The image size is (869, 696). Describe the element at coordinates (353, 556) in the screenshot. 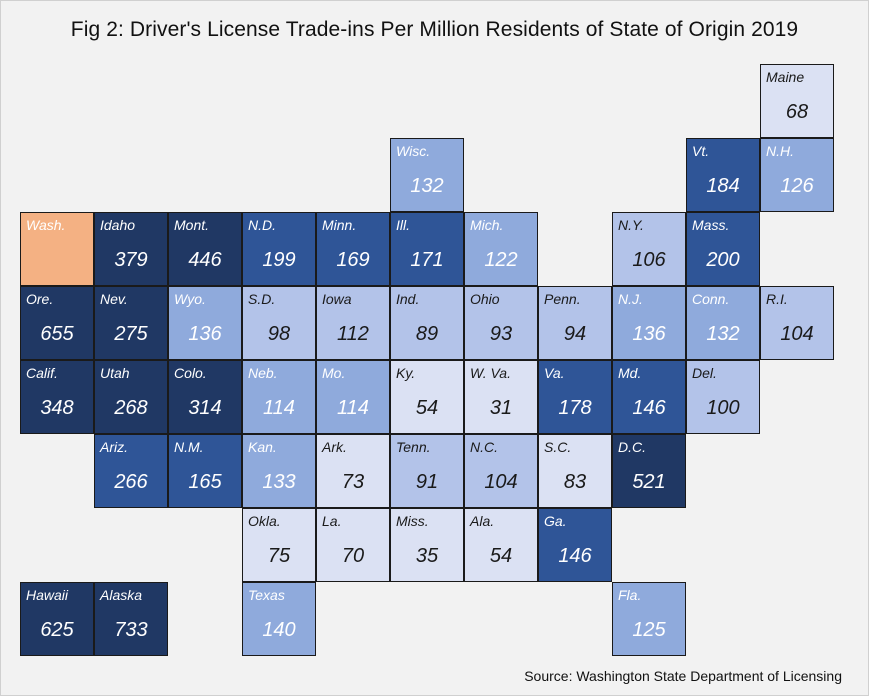

I see `state-value: 70` at that location.